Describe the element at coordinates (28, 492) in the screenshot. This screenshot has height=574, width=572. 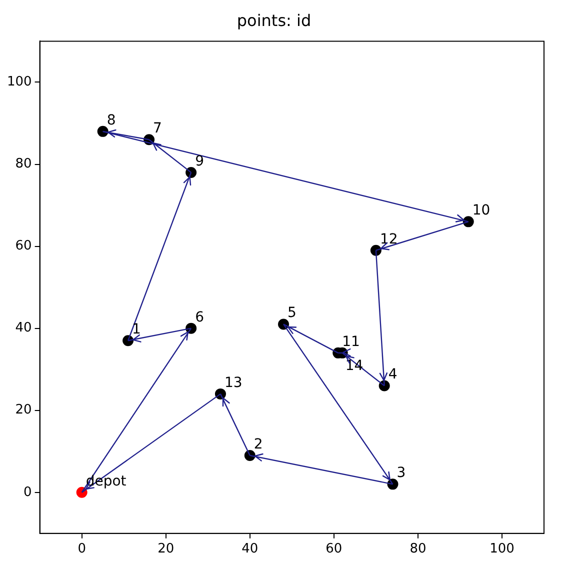
I see `y-tick-label: 0` at that location.